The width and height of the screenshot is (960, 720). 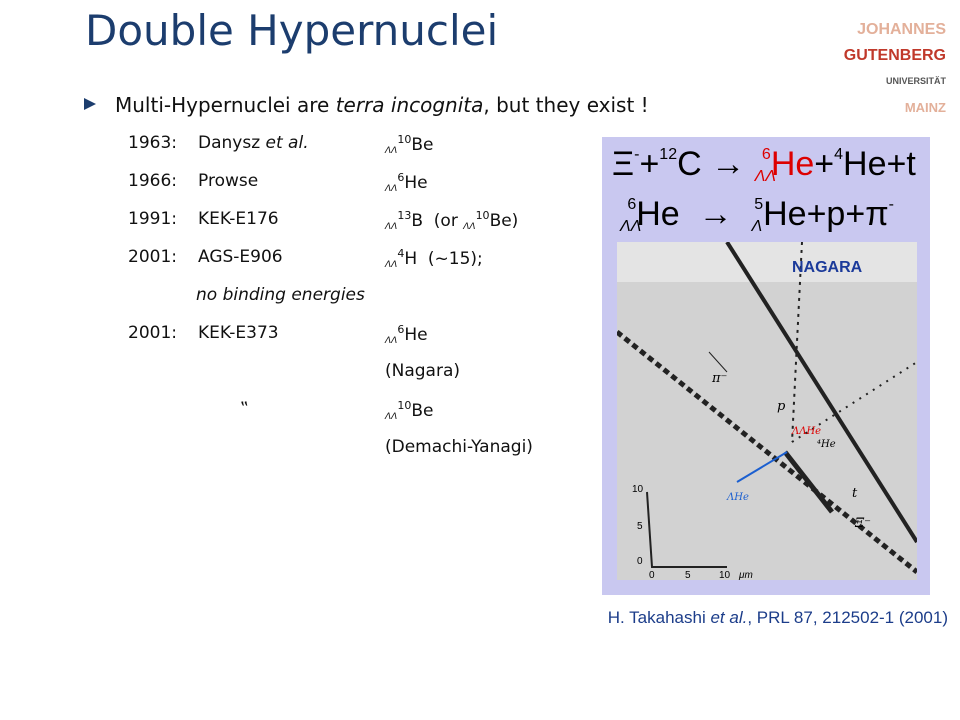 I want to click on nucleus-part: H (~15);, so click(x=443, y=259).